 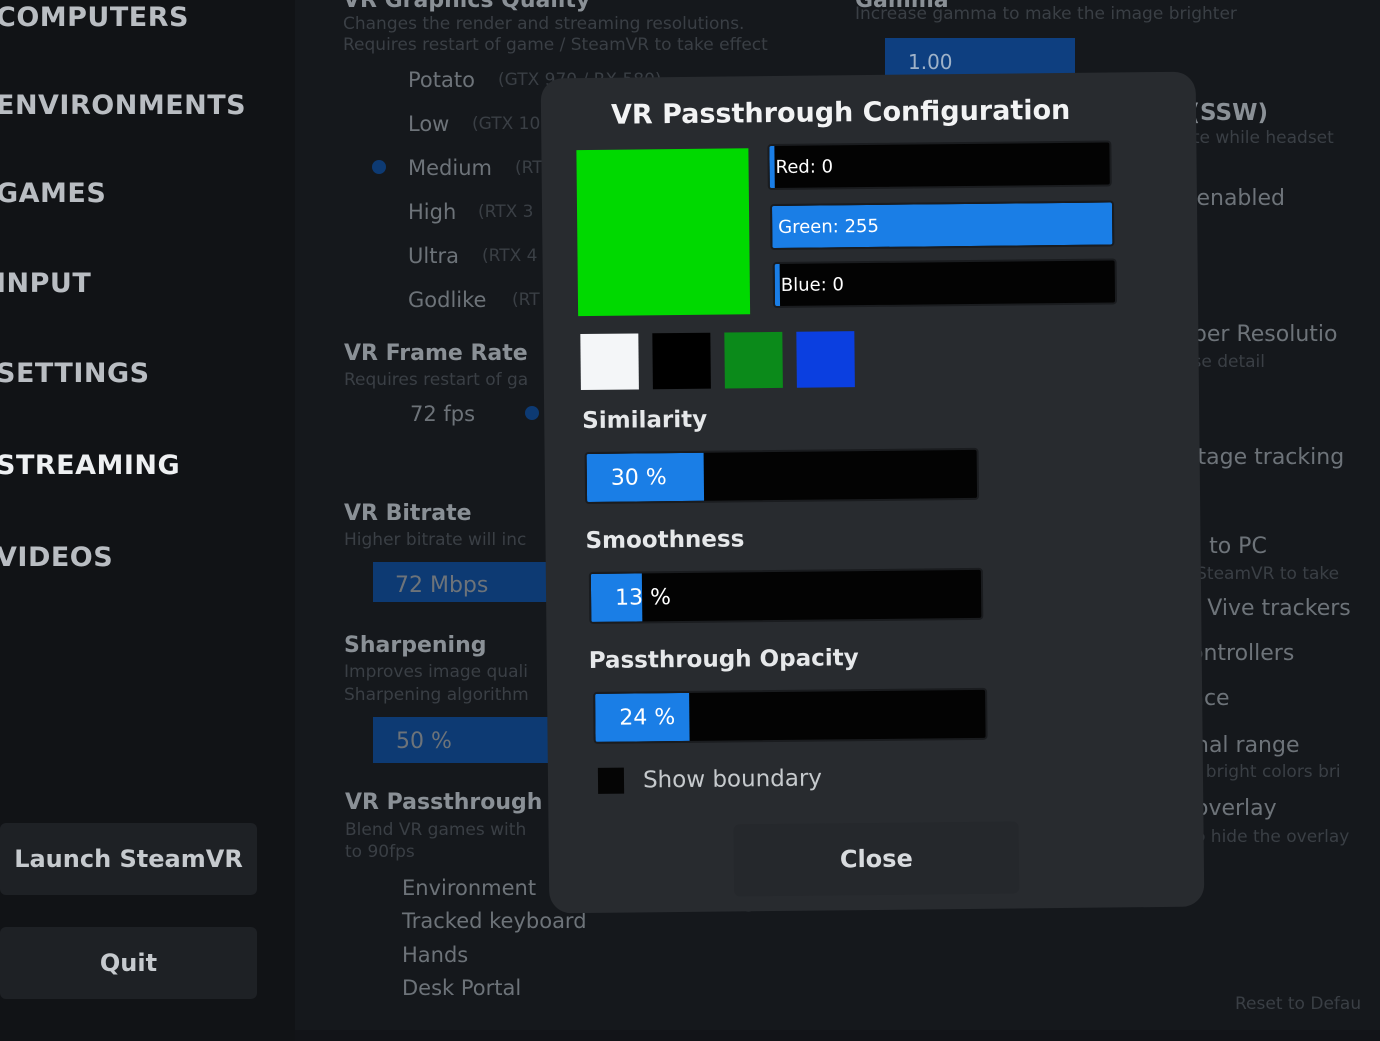 I want to click on background-text: Blend VR games with, so click(x=436, y=830).